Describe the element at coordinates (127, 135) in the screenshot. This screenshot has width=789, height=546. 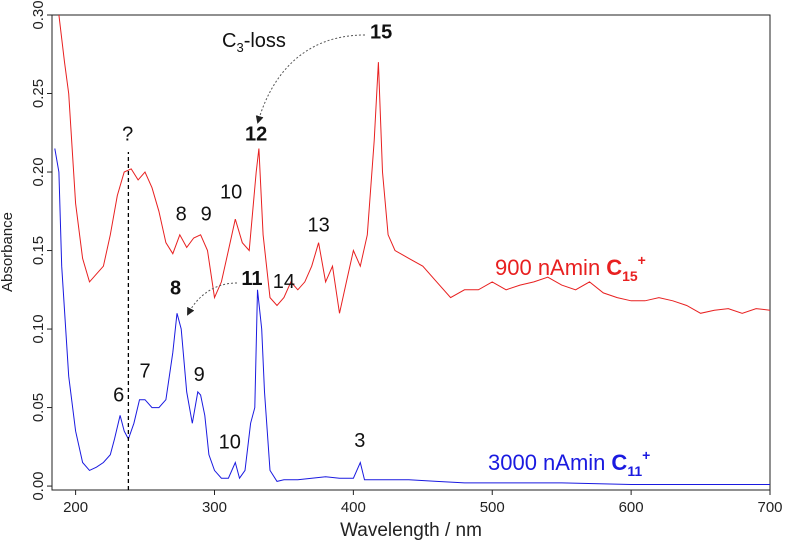
I see `peak-label: ?` at that location.